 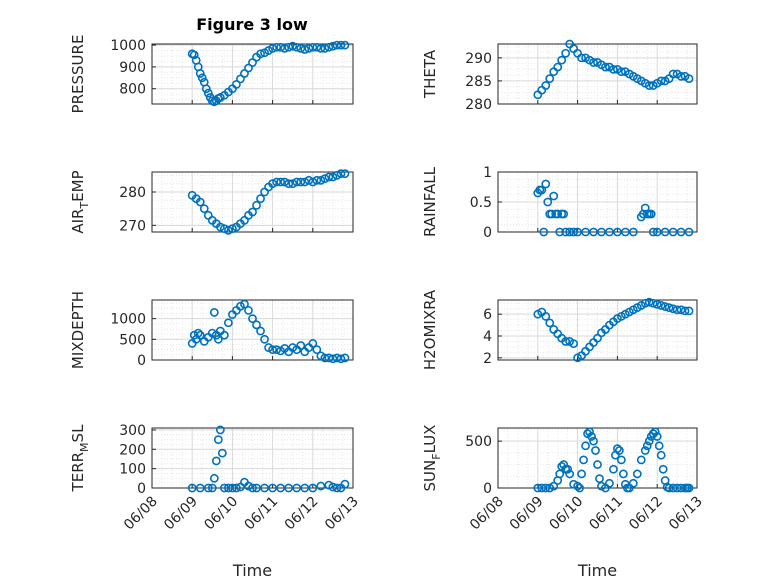 What do you see at coordinates (597, 74) in the screenshot?
I see `axes-frame` at bounding box center [597, 74].